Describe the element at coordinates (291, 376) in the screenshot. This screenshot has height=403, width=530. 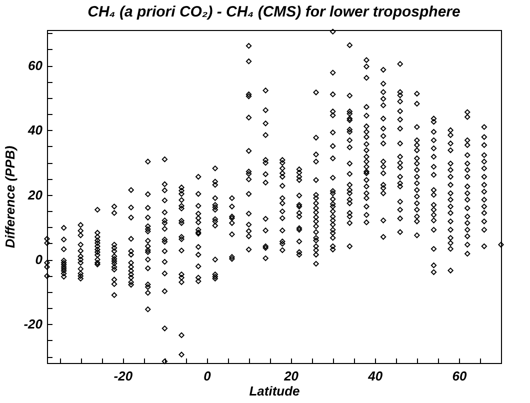
I see `x-tick-label: 20` at that location.